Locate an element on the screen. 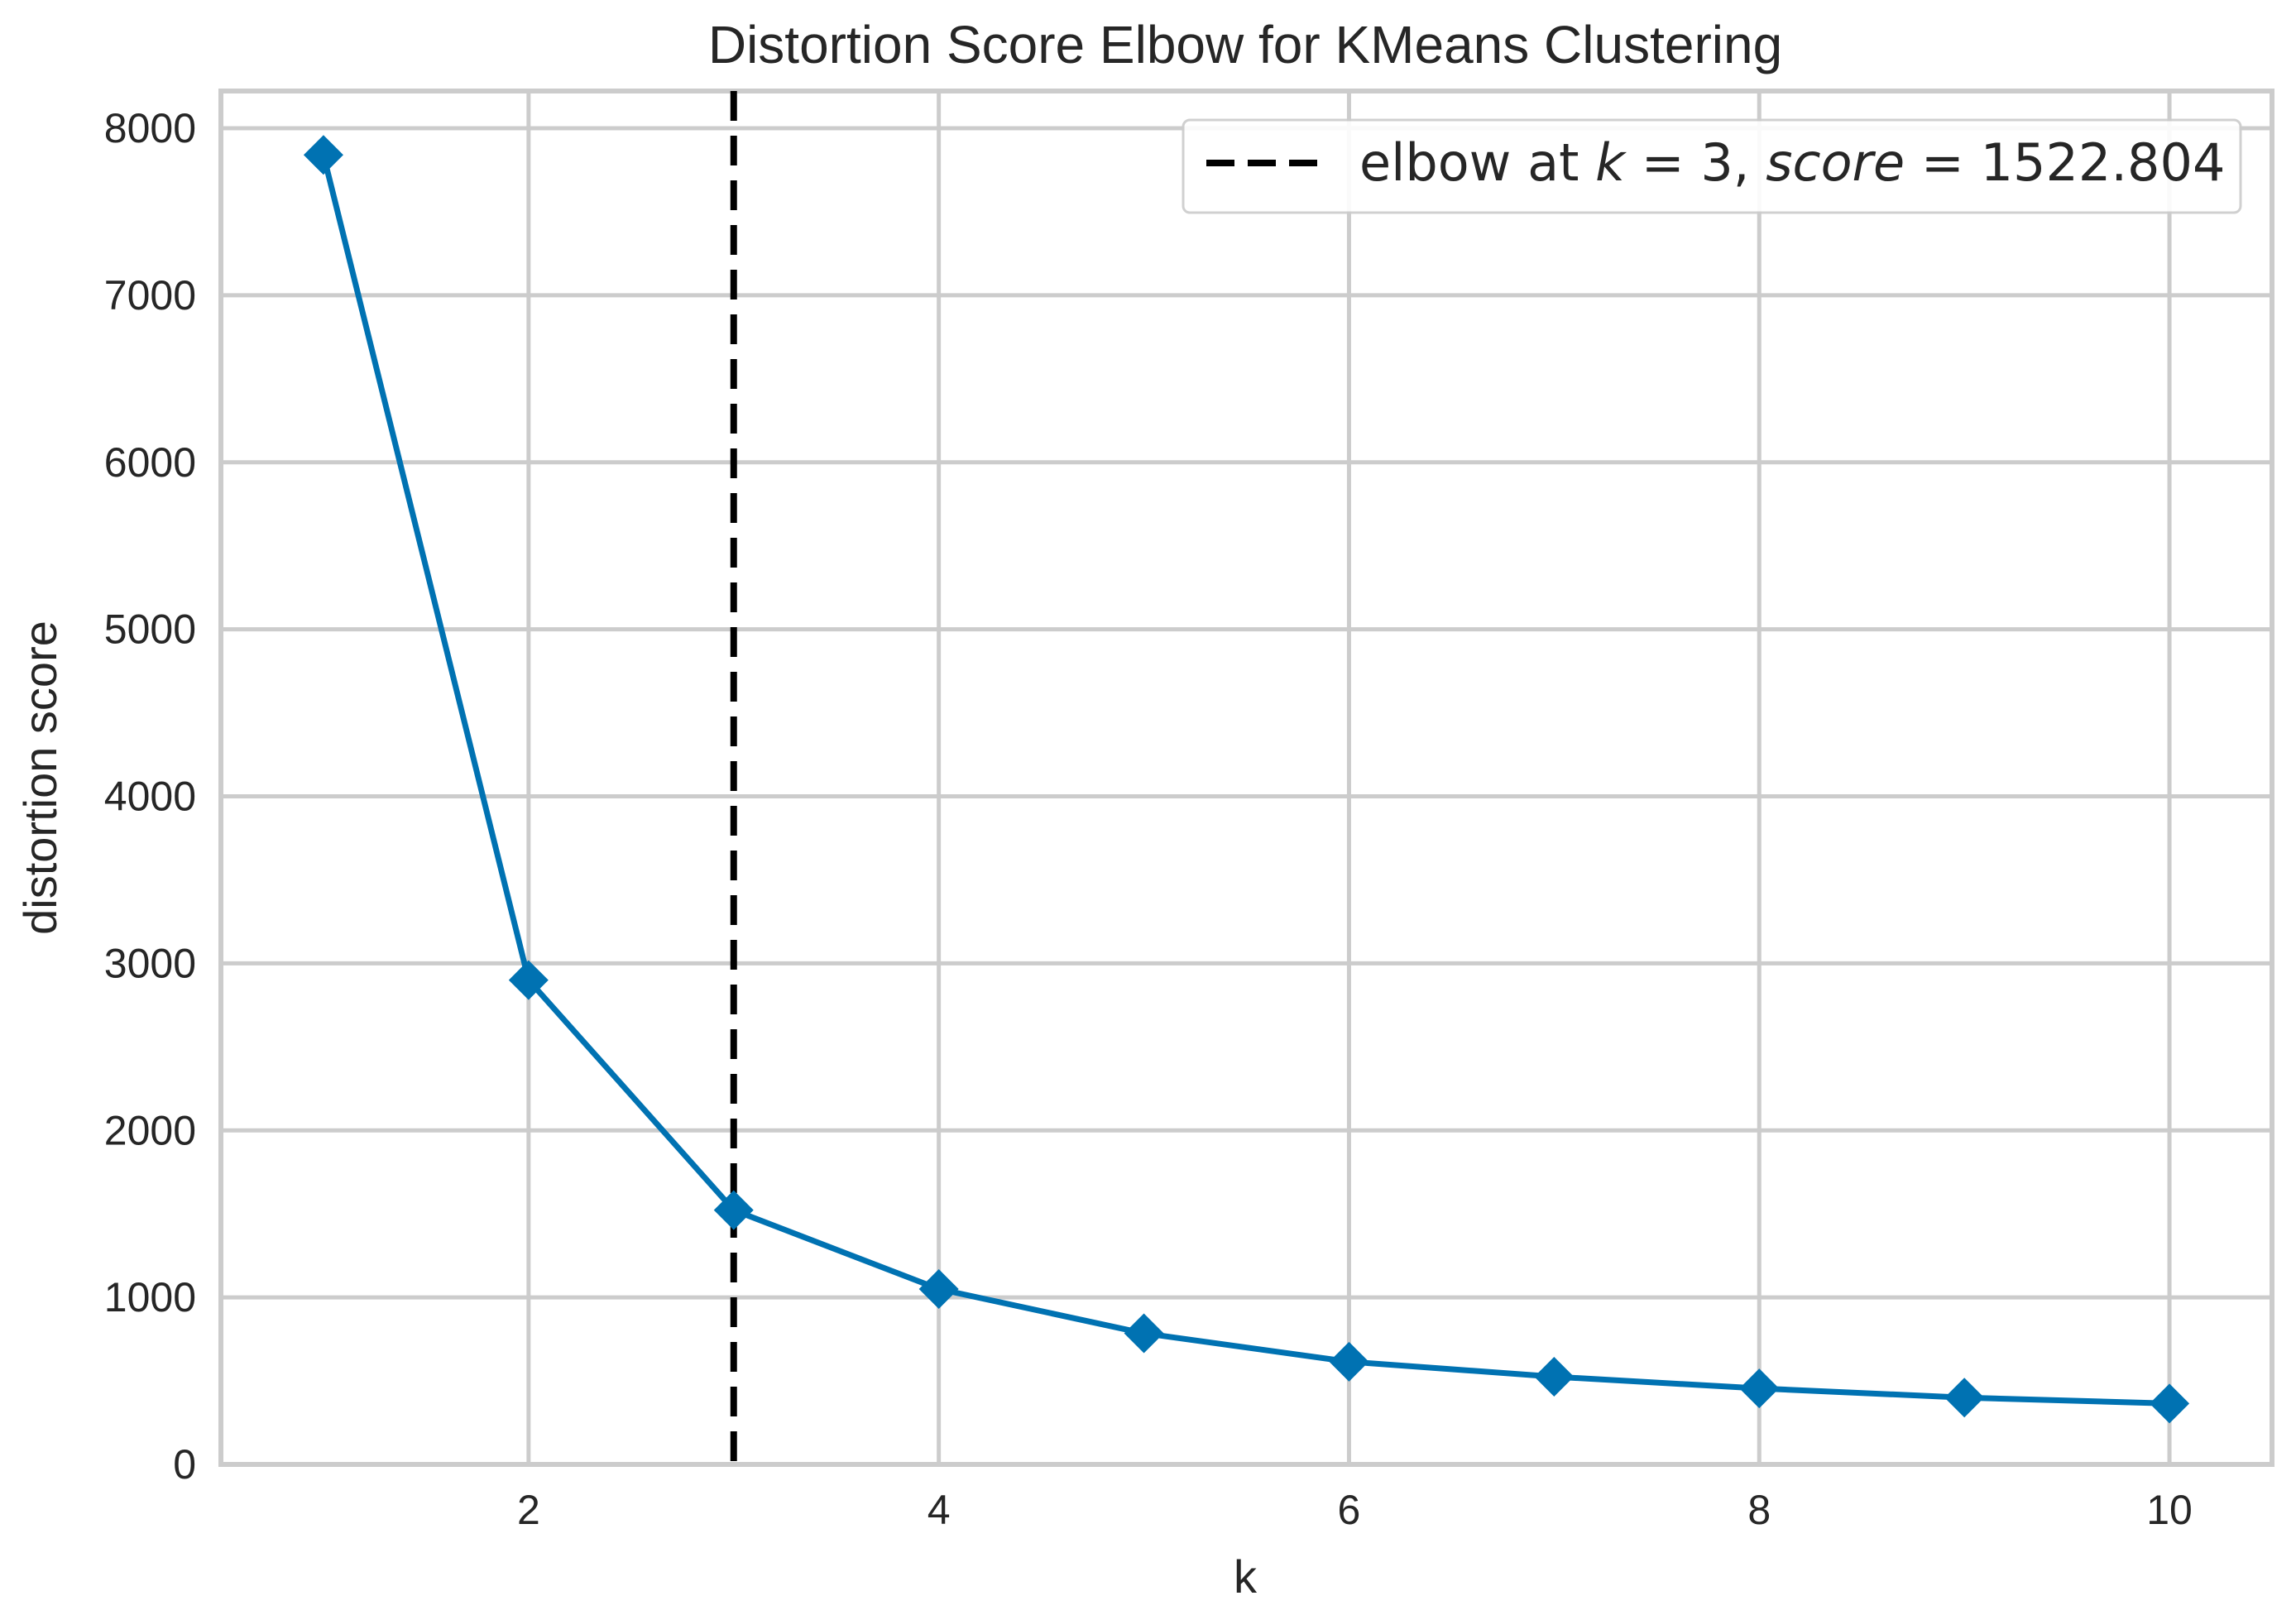 Image resolution: width=2296 pixels, height=1615 pixels. y-tick-label: 4000 is located at coordinates (150, 797).